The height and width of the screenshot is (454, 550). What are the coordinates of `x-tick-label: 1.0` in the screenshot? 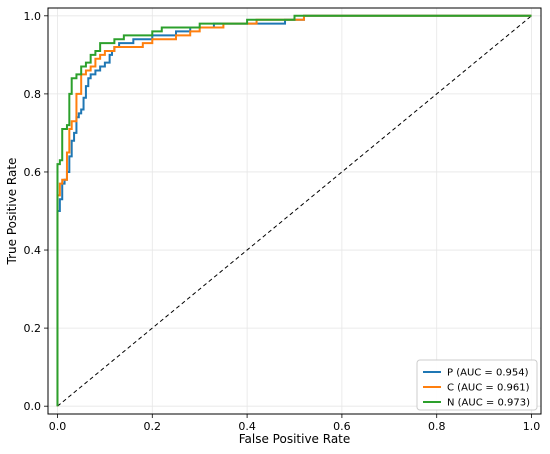 It's located at (532, 426).